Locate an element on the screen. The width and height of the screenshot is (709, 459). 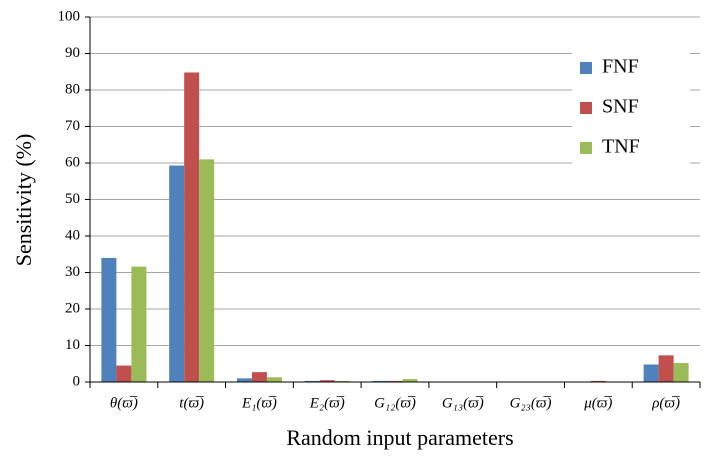
y-tick-label: 100 is located at coordinates (69, 16).